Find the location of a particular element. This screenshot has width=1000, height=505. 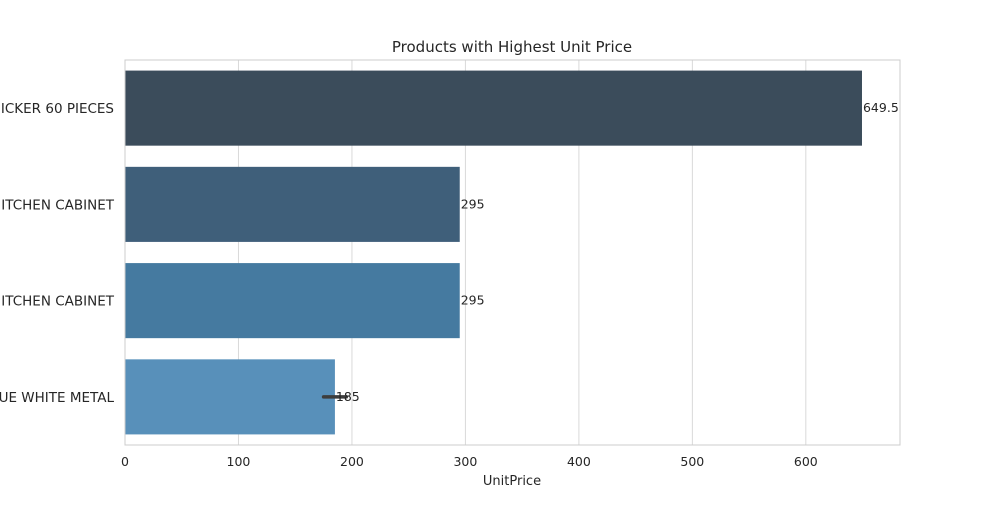

x-tick-label-300: 300 is located at coordinates (465, 461).